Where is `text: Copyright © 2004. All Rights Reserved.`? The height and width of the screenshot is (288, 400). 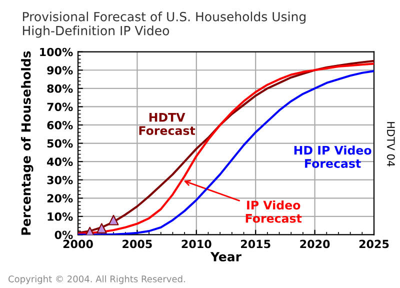 text: Copyright © 2004. All Rights Reserved. is located at coordinates (96, 279).